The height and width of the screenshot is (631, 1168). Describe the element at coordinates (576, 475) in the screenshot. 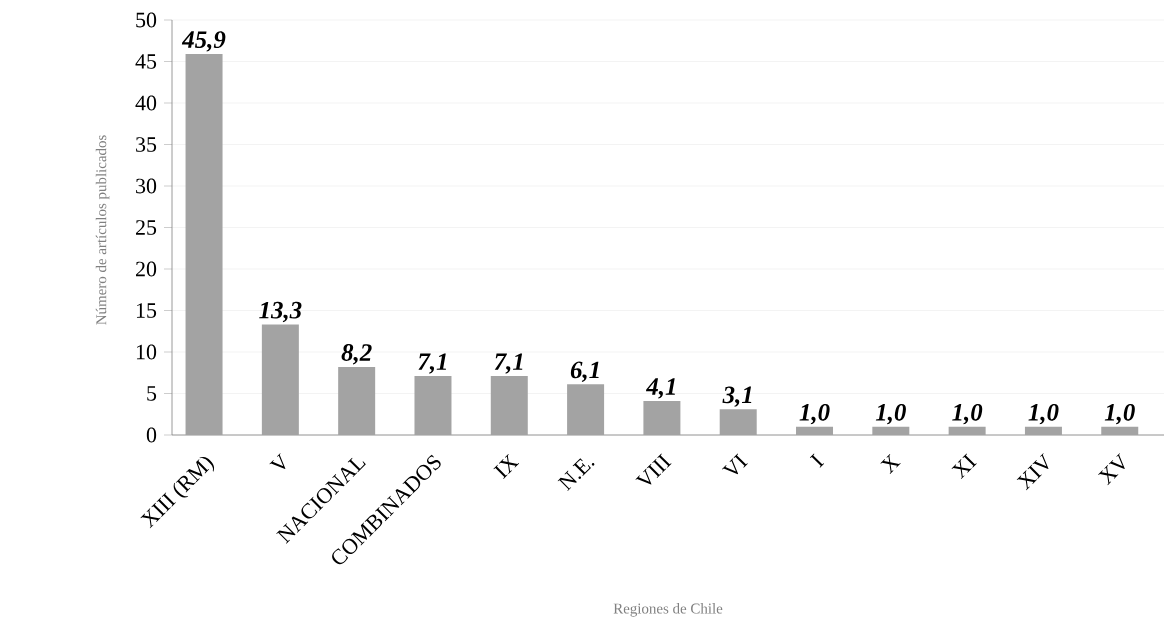

I see `x-tick-label: N.E.` at that location.